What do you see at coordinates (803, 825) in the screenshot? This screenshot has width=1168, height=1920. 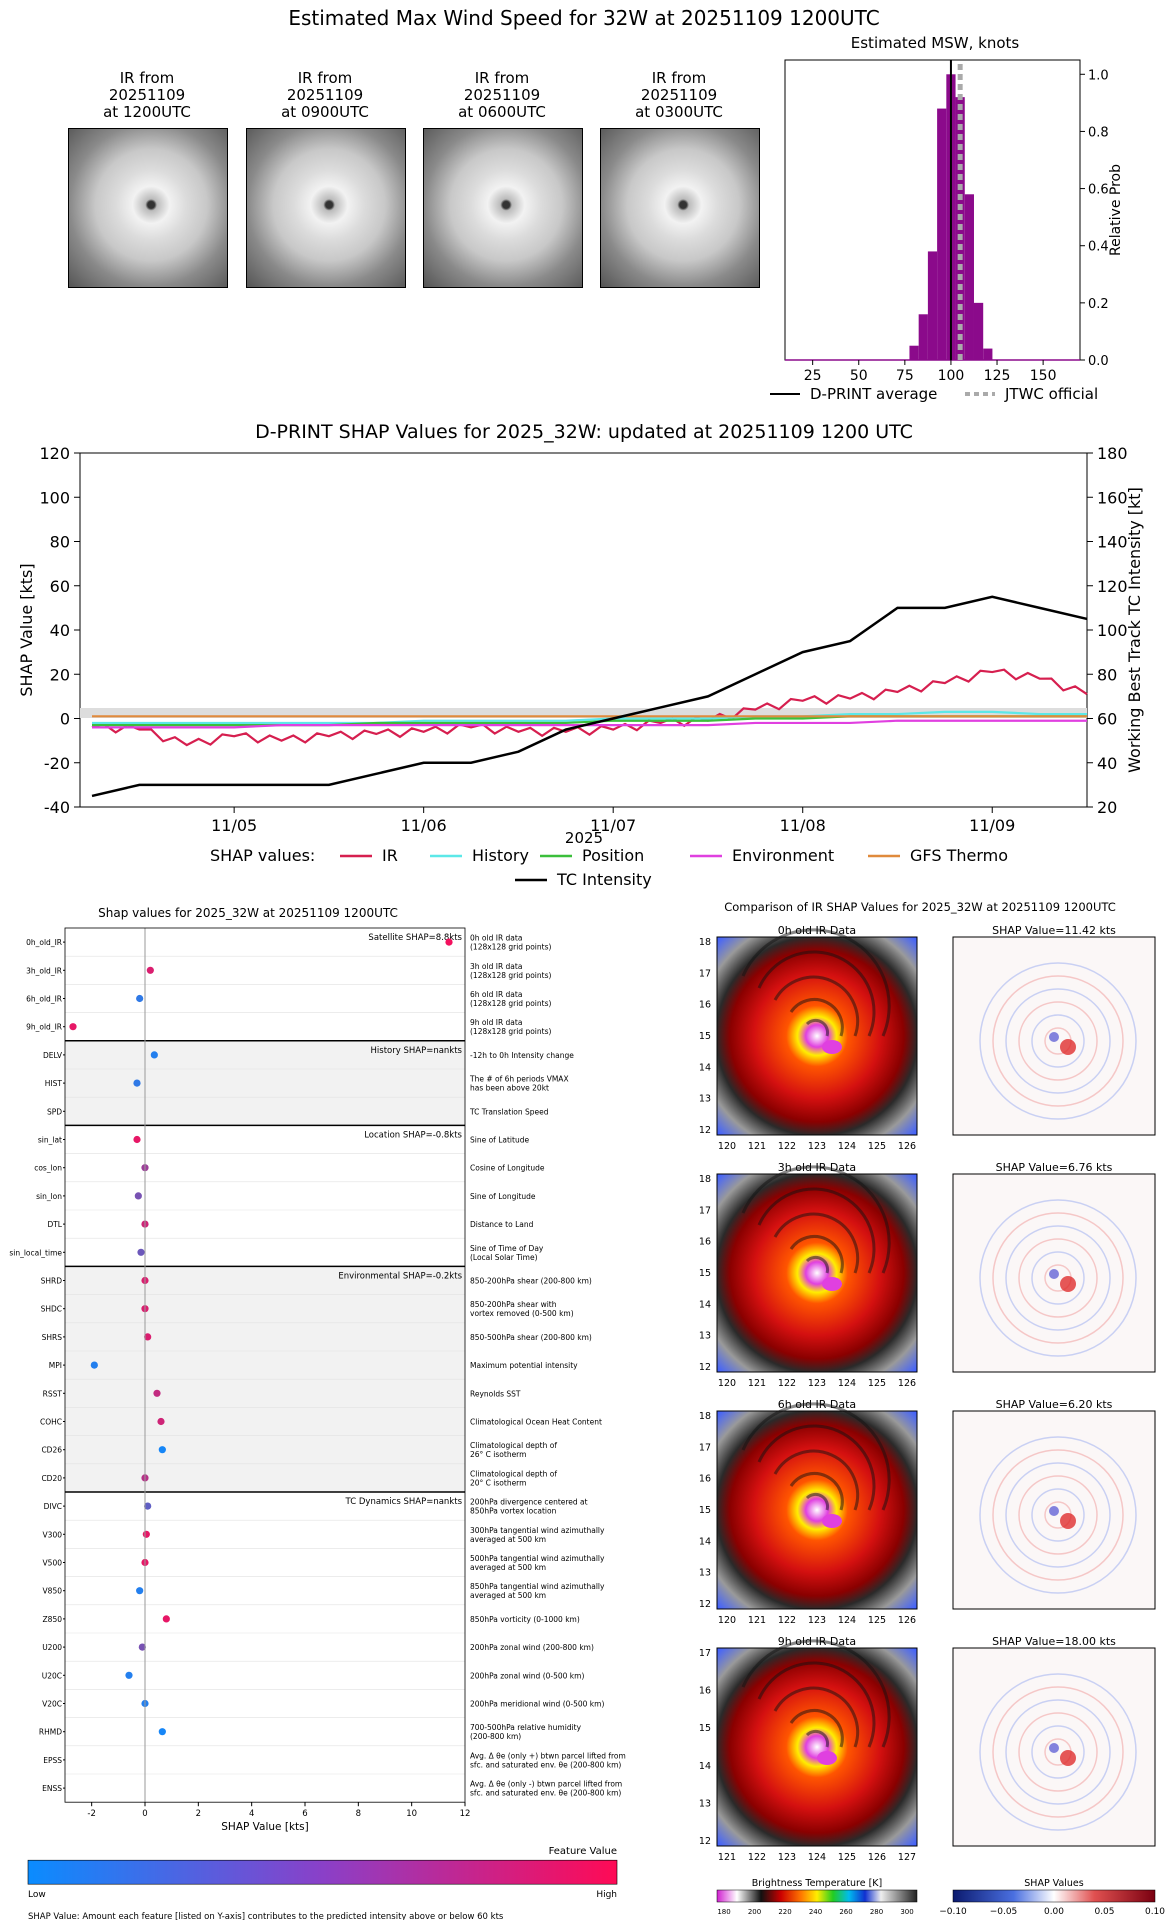 I see `ts-xtick: 11/08` at bounding box center [803, 825].